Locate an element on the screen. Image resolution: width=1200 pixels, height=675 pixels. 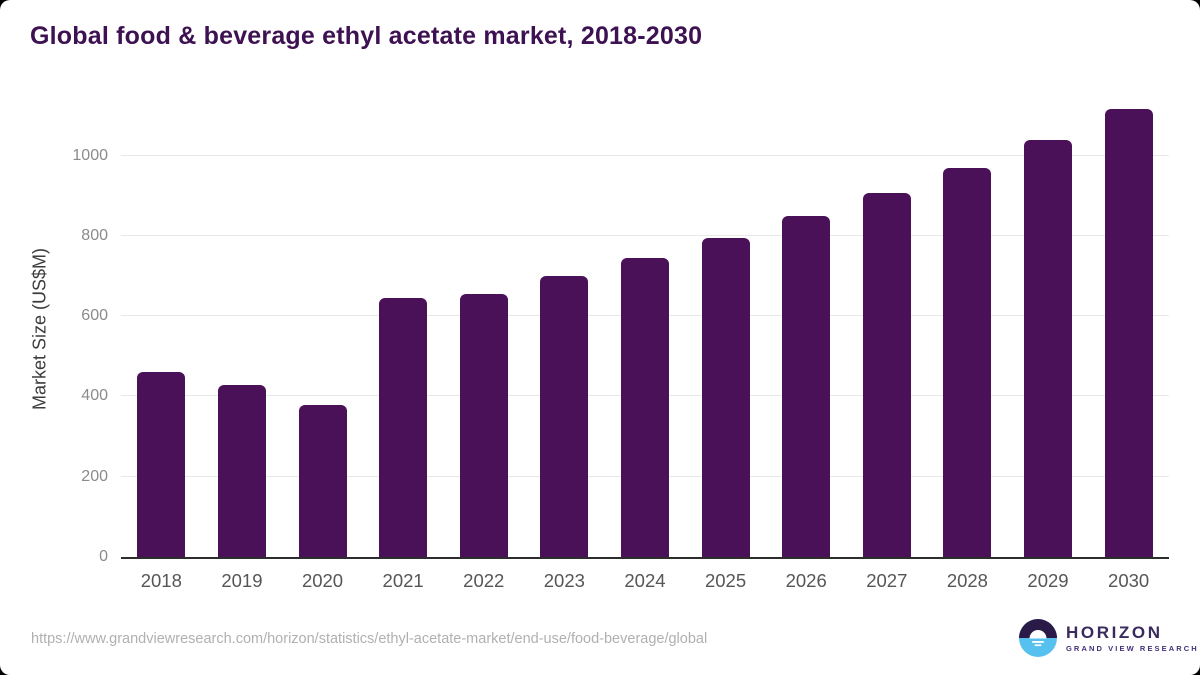
brand-logo-text: HORIZON GRAND VIEW RESEARCH is located at coordinates (1132, 638).